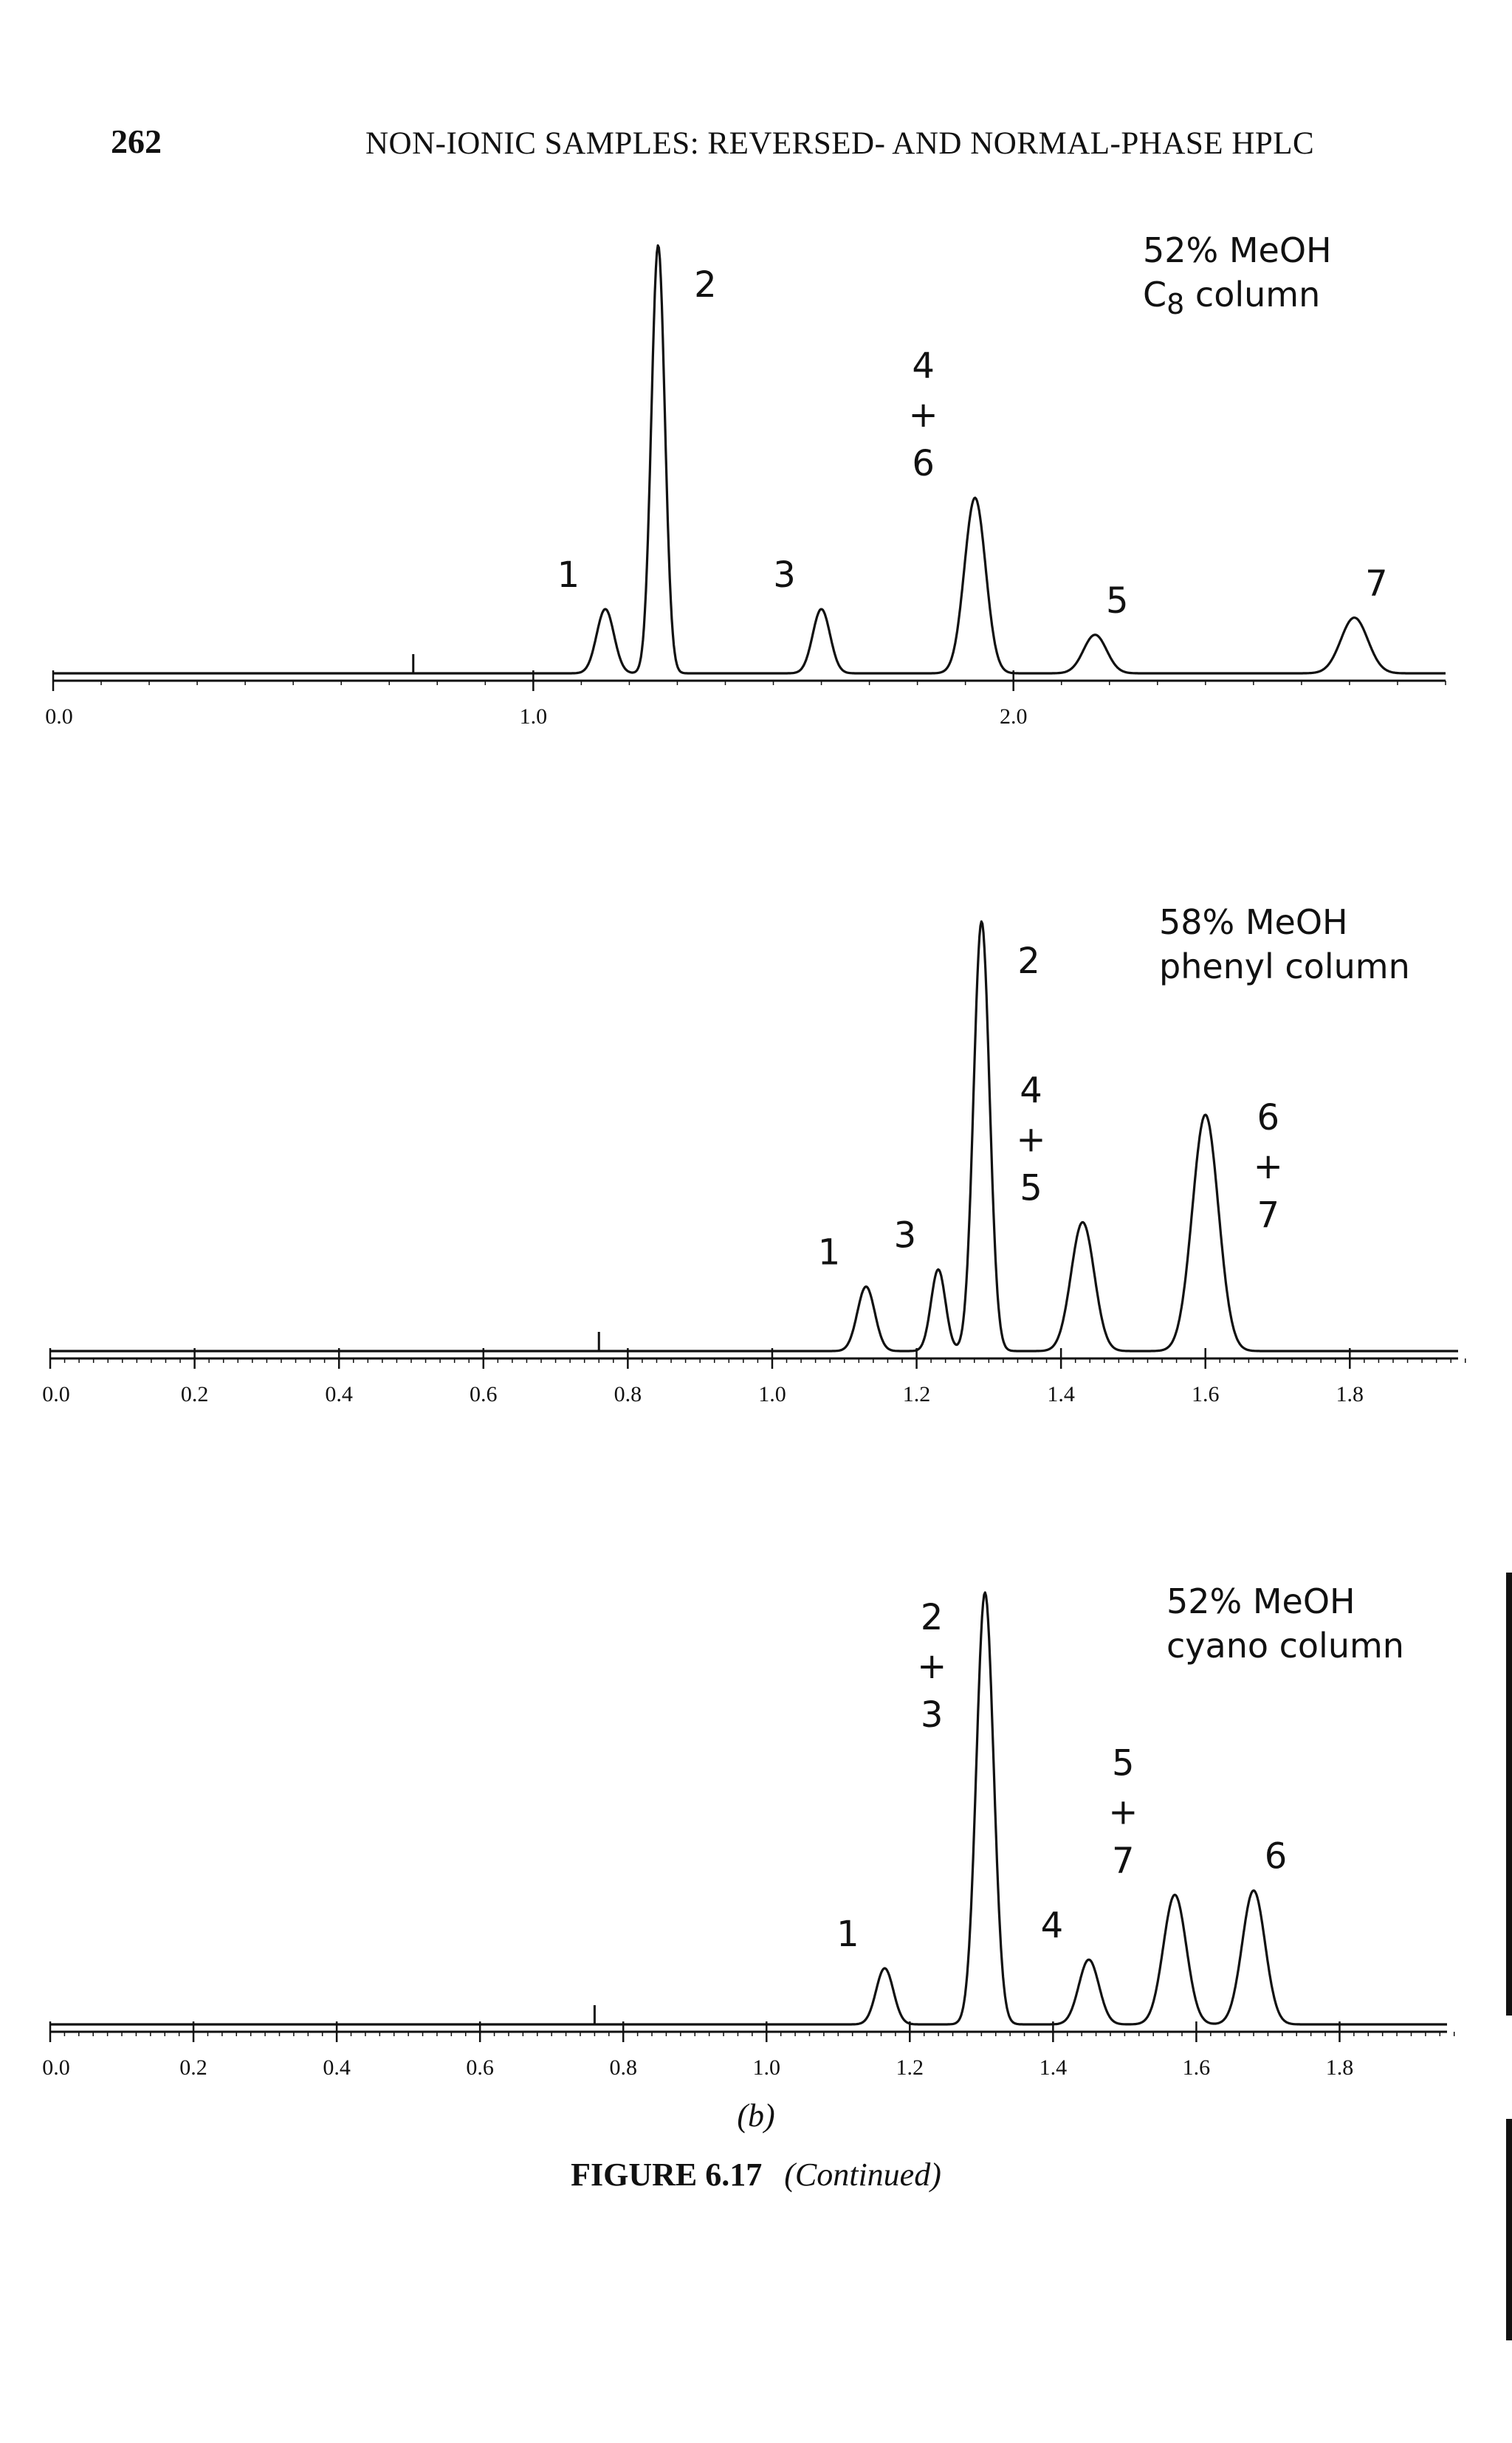  What do you see at coordinates (1253, 922) in the screenshot?
I see `condition-label: 58% MeOH` at bounding box center [1253, 922].